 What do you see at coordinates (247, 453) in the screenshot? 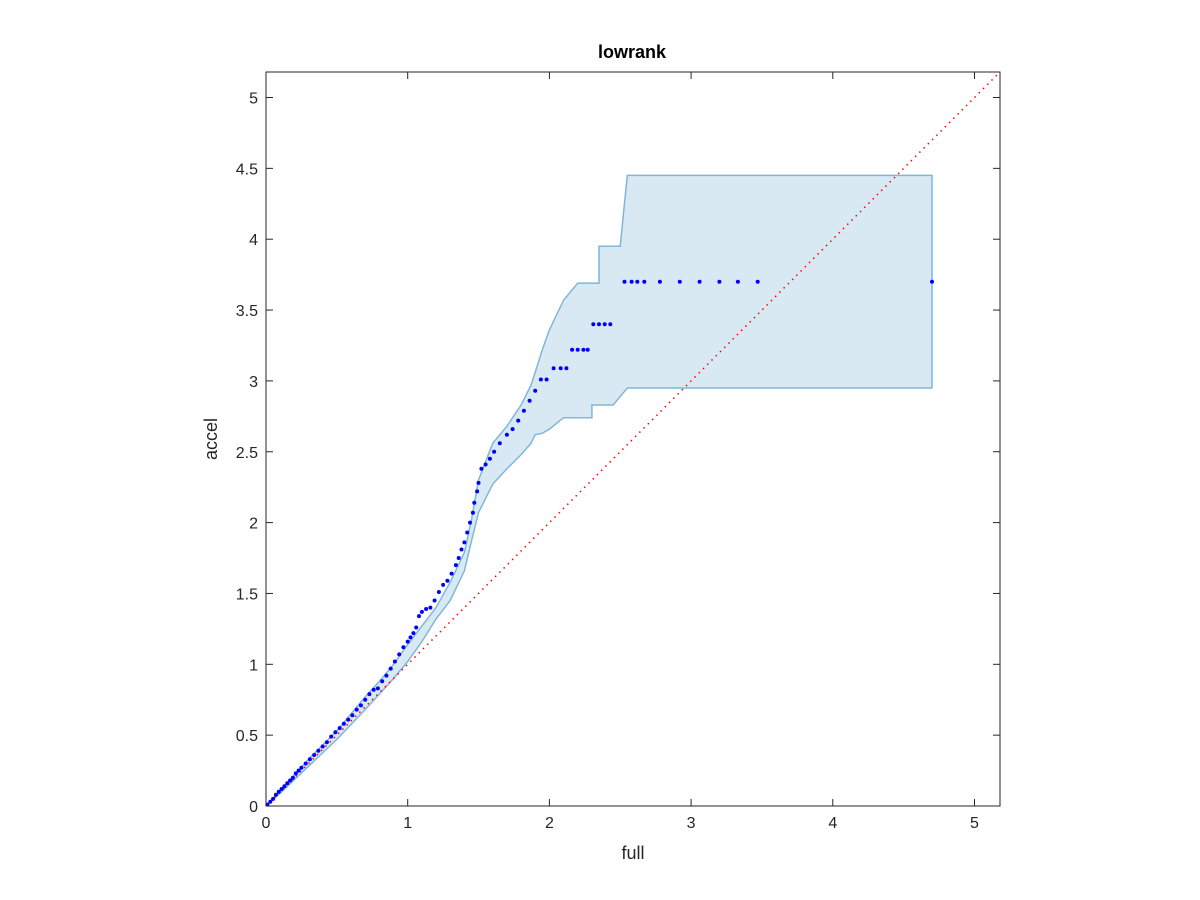
I see `y-tick-label: 2.5` at bounding box center [247, 453].